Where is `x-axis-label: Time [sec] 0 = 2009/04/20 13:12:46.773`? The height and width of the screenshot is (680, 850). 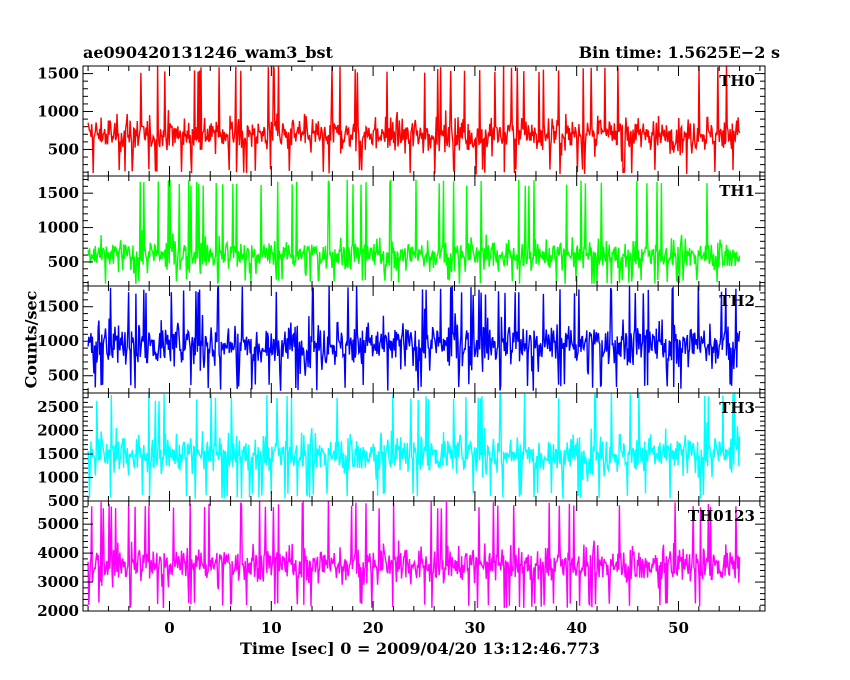
x-axis-label: Time [sec] 0 = 2009/04/20 13:12:46.773 is located at coordinates (420, 648).